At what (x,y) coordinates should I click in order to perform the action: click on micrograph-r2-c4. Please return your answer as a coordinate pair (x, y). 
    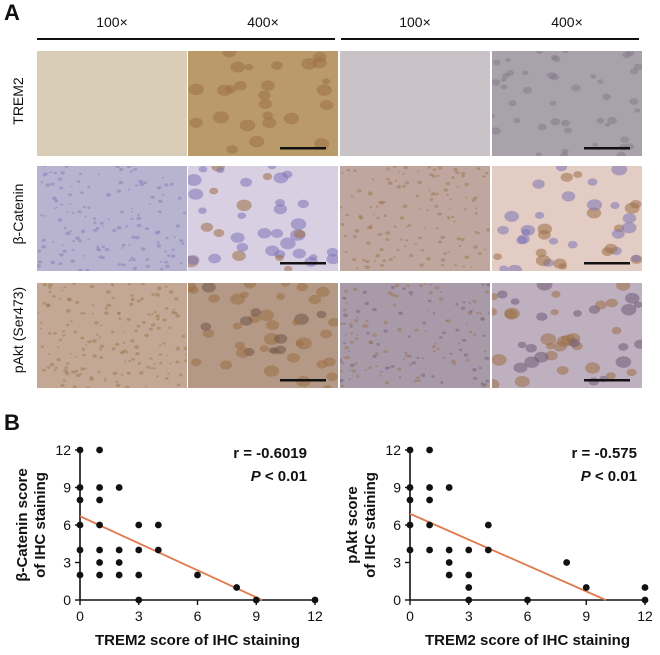
    Looking at the image, I should click on (567, 218).